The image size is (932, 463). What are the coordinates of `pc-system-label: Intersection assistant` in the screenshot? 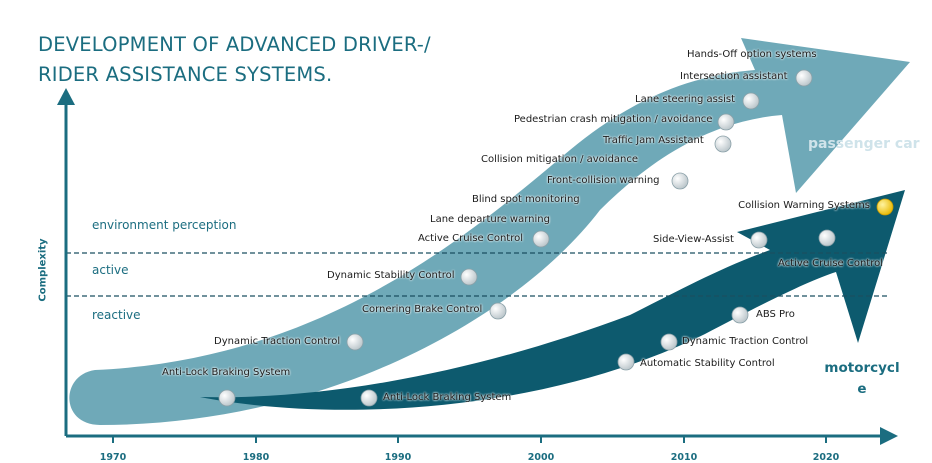 It's located at (734, 76).